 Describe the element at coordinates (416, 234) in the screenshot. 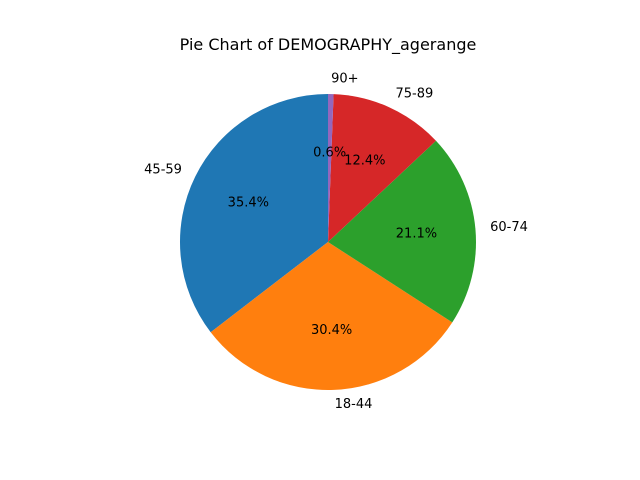

I see `slice-percent-label: 21.1%` at that location.